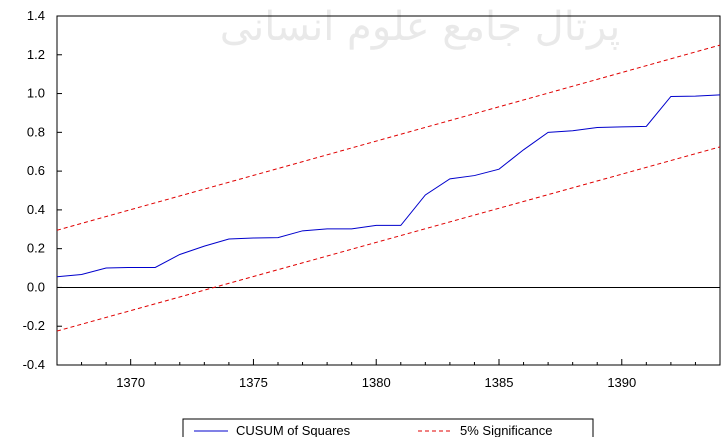  Describe the element at coordinates (42, 190) in the screenshot. I see `y-axis: -0.4 -0.2 0.0 0.2 0.4 0.6 0.8 1.0 1.2 1.4` at that location.